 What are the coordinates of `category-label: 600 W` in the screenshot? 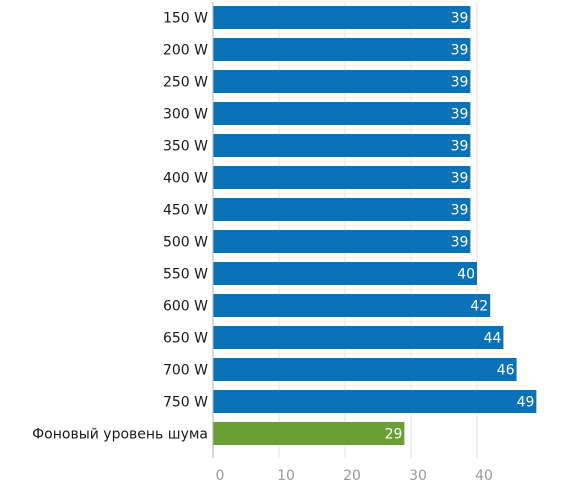 It's located at (185, 307).